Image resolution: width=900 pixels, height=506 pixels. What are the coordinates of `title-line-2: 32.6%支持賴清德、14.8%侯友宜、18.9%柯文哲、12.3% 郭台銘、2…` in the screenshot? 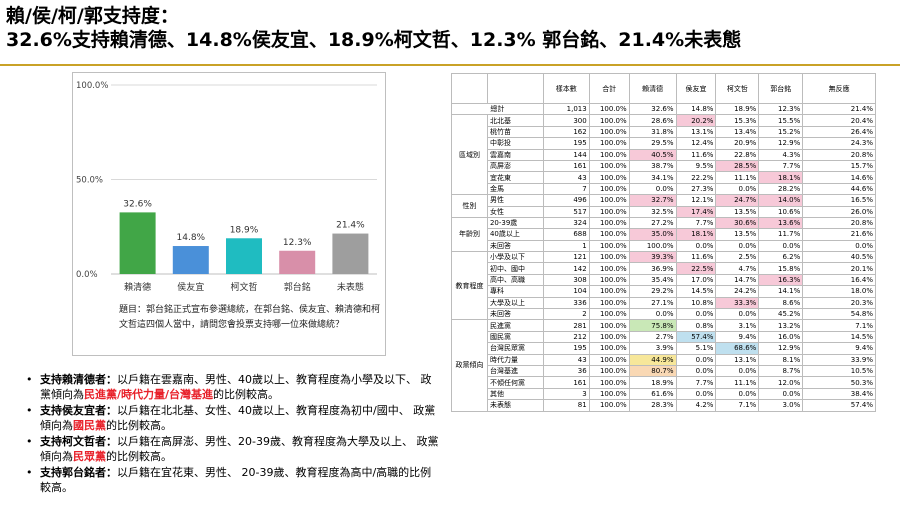 It's located at (374, 40).